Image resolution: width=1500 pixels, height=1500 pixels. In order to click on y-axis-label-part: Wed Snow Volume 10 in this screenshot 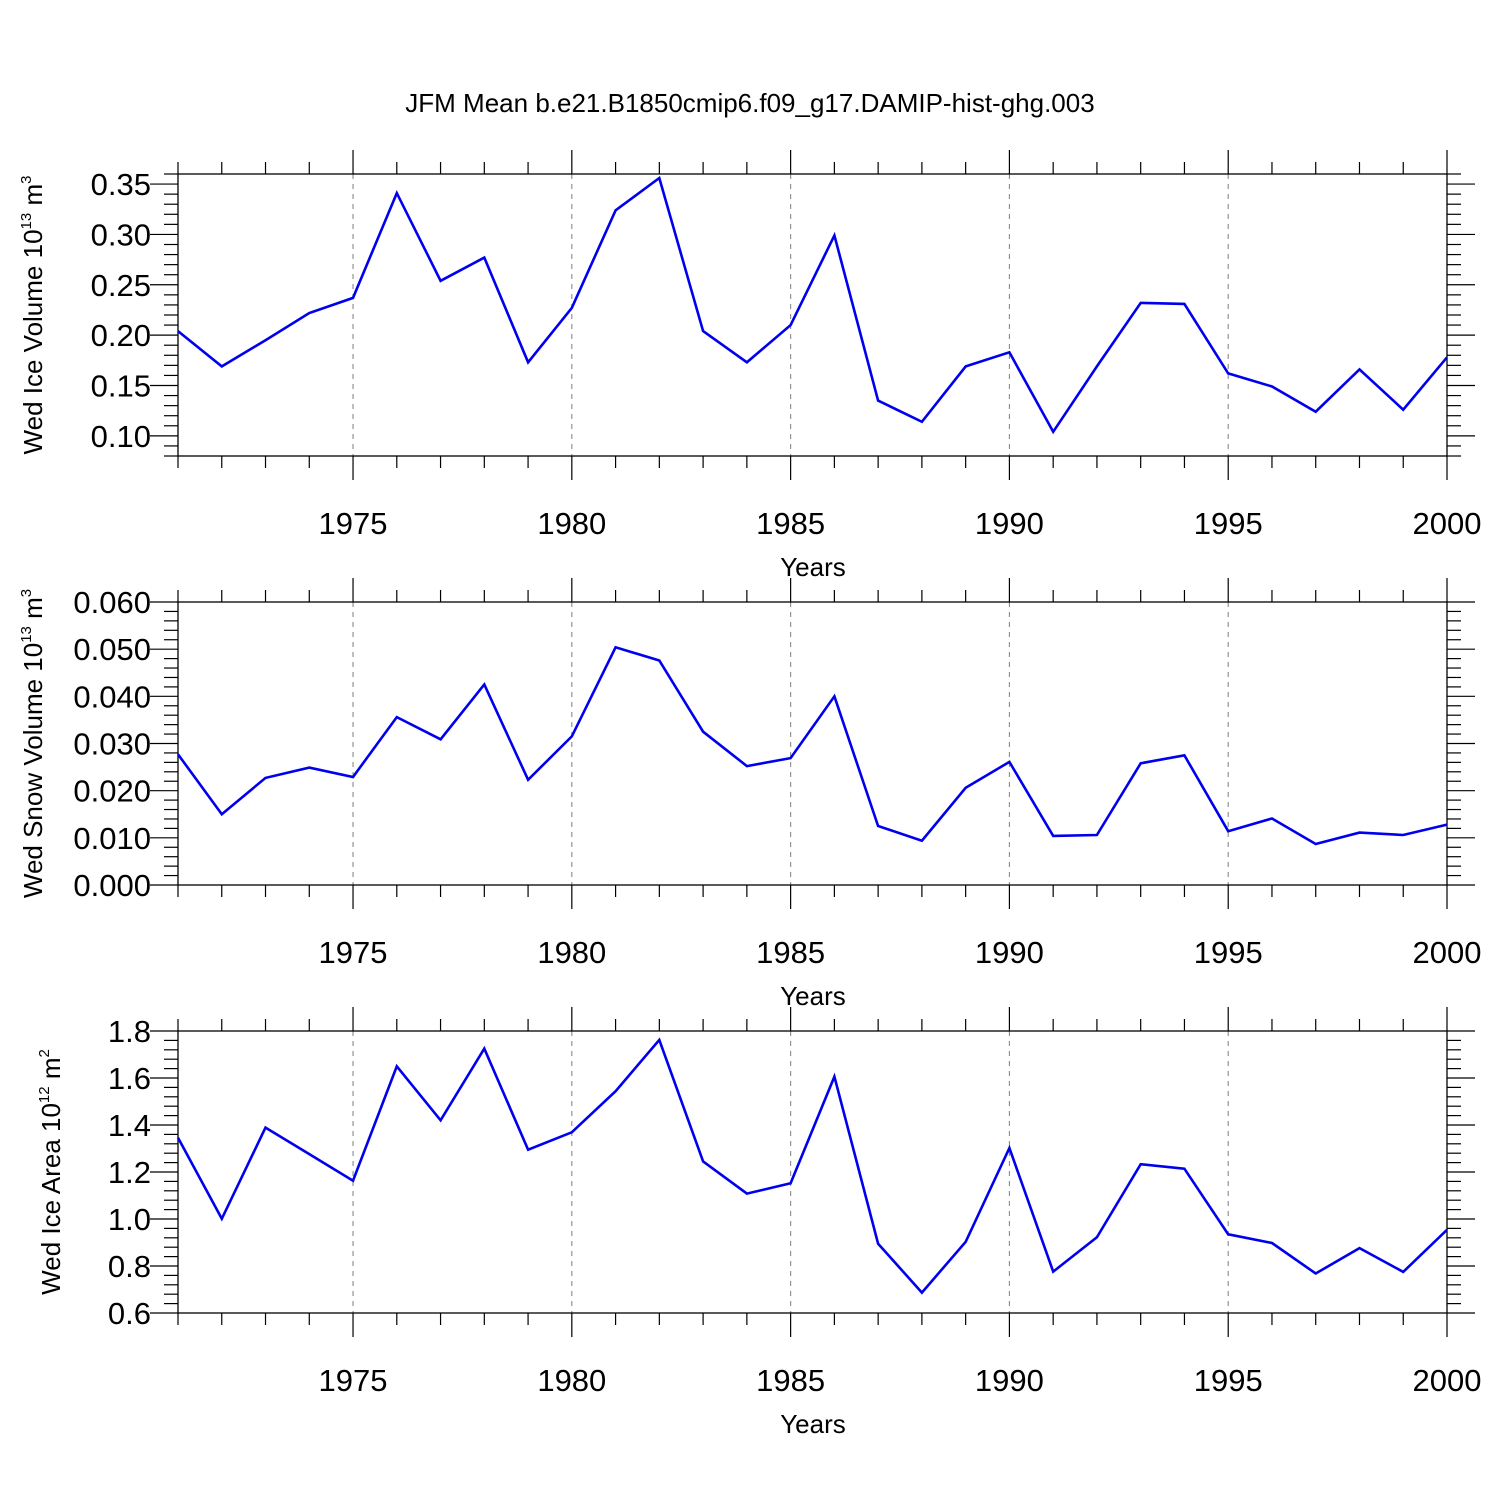, I will do `click(33, 770)`.